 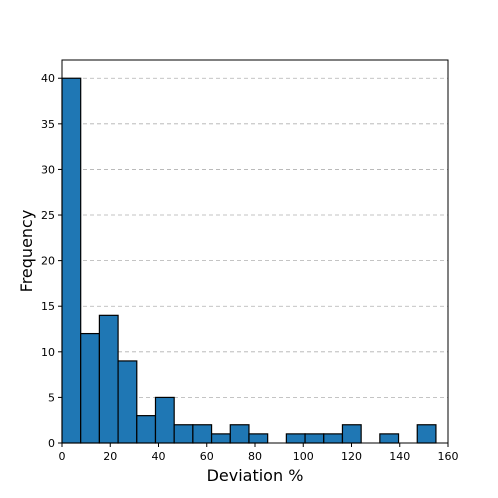 I want to click on x-tick-label: 160, so click(x=448, y=456).